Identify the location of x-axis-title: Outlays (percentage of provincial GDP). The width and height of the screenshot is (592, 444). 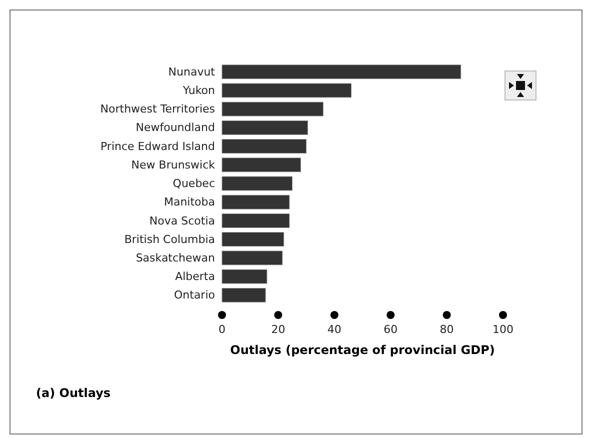
(362, 350).